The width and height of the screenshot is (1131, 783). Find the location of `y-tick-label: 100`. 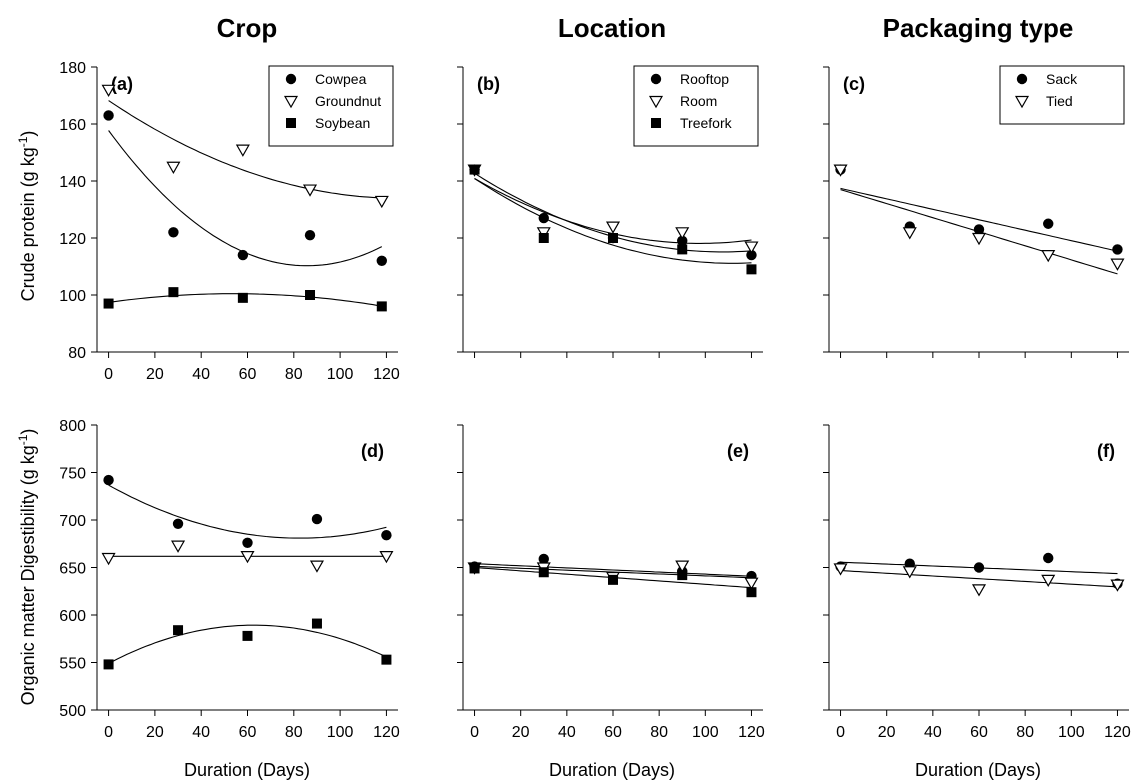

y-tick-label: 100 is located at coordinates (72, 296).